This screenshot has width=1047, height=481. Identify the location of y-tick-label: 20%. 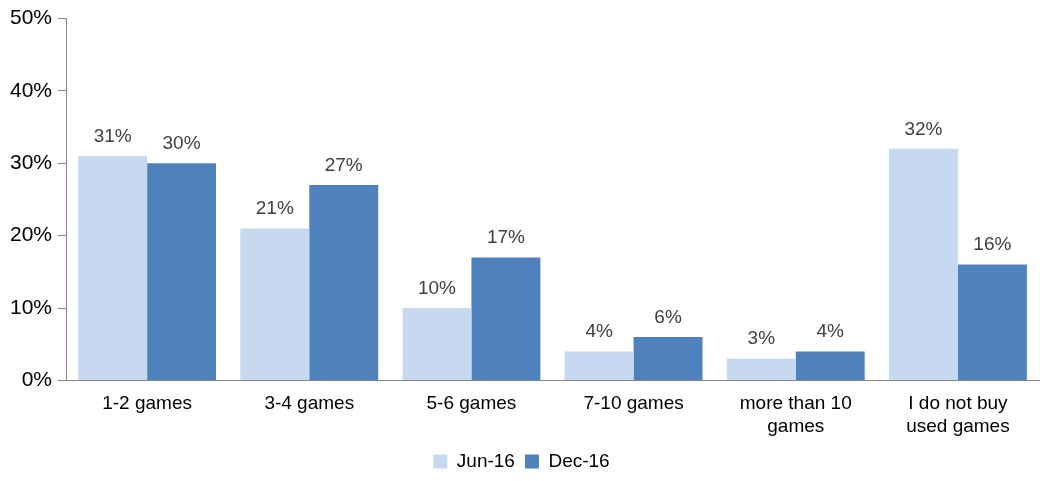
(31, 234).